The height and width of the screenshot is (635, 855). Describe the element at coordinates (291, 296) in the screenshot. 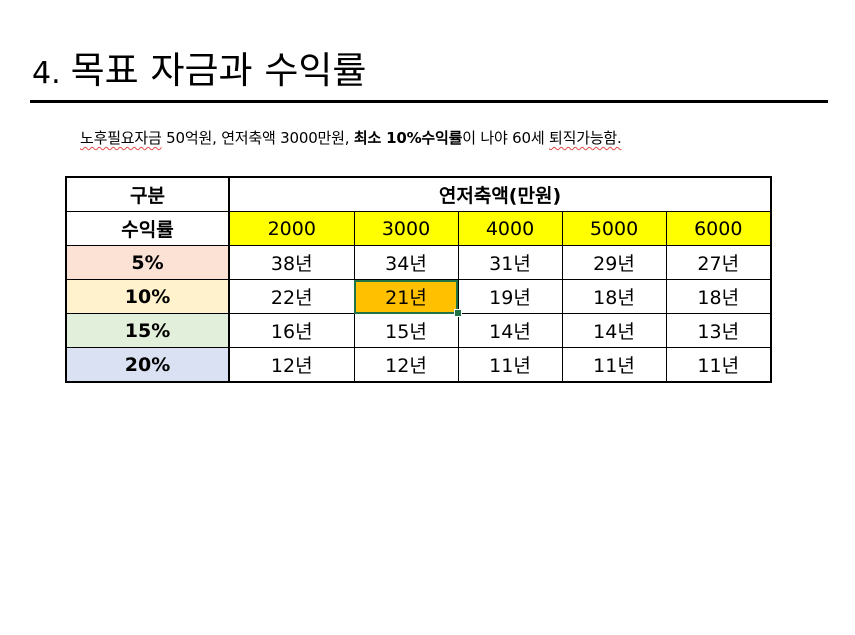

I see `value-cell: 22년` at that location.